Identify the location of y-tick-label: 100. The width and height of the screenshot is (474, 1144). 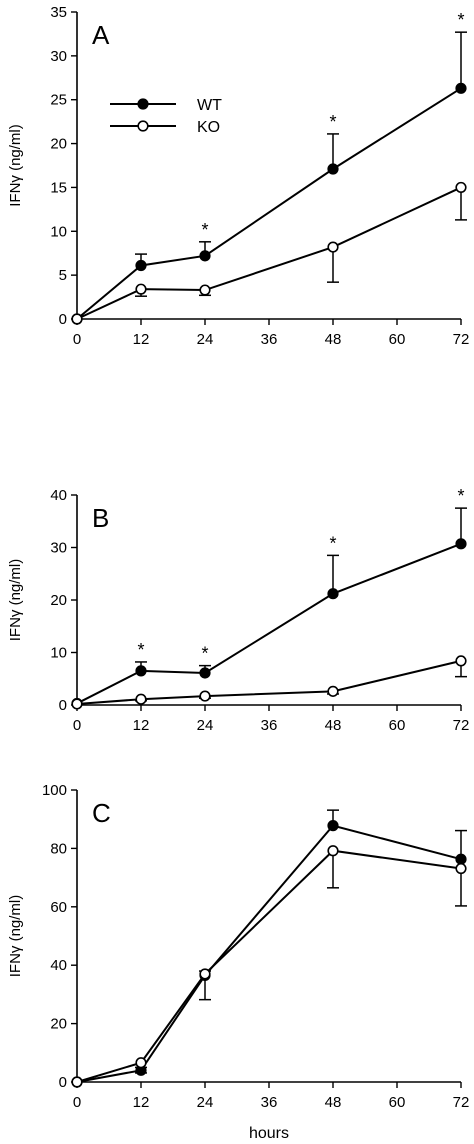
(54, 790).